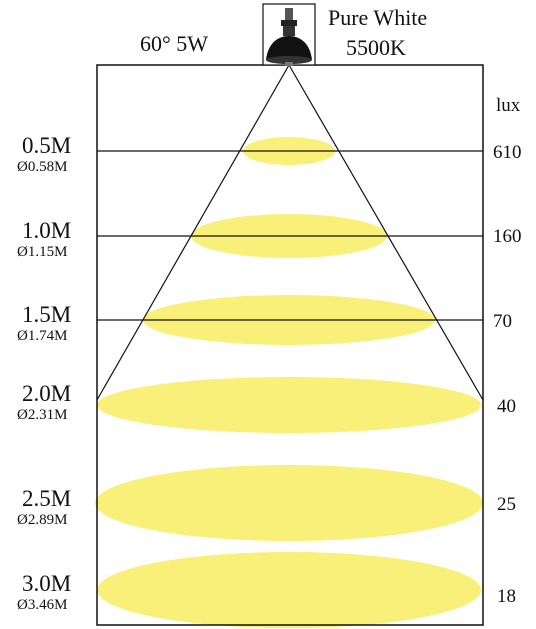  What do you see at coordinates (42, 167) in the screenshot?
I see `diameter-label: Ø0.58M` at bounding box center [42, 167].